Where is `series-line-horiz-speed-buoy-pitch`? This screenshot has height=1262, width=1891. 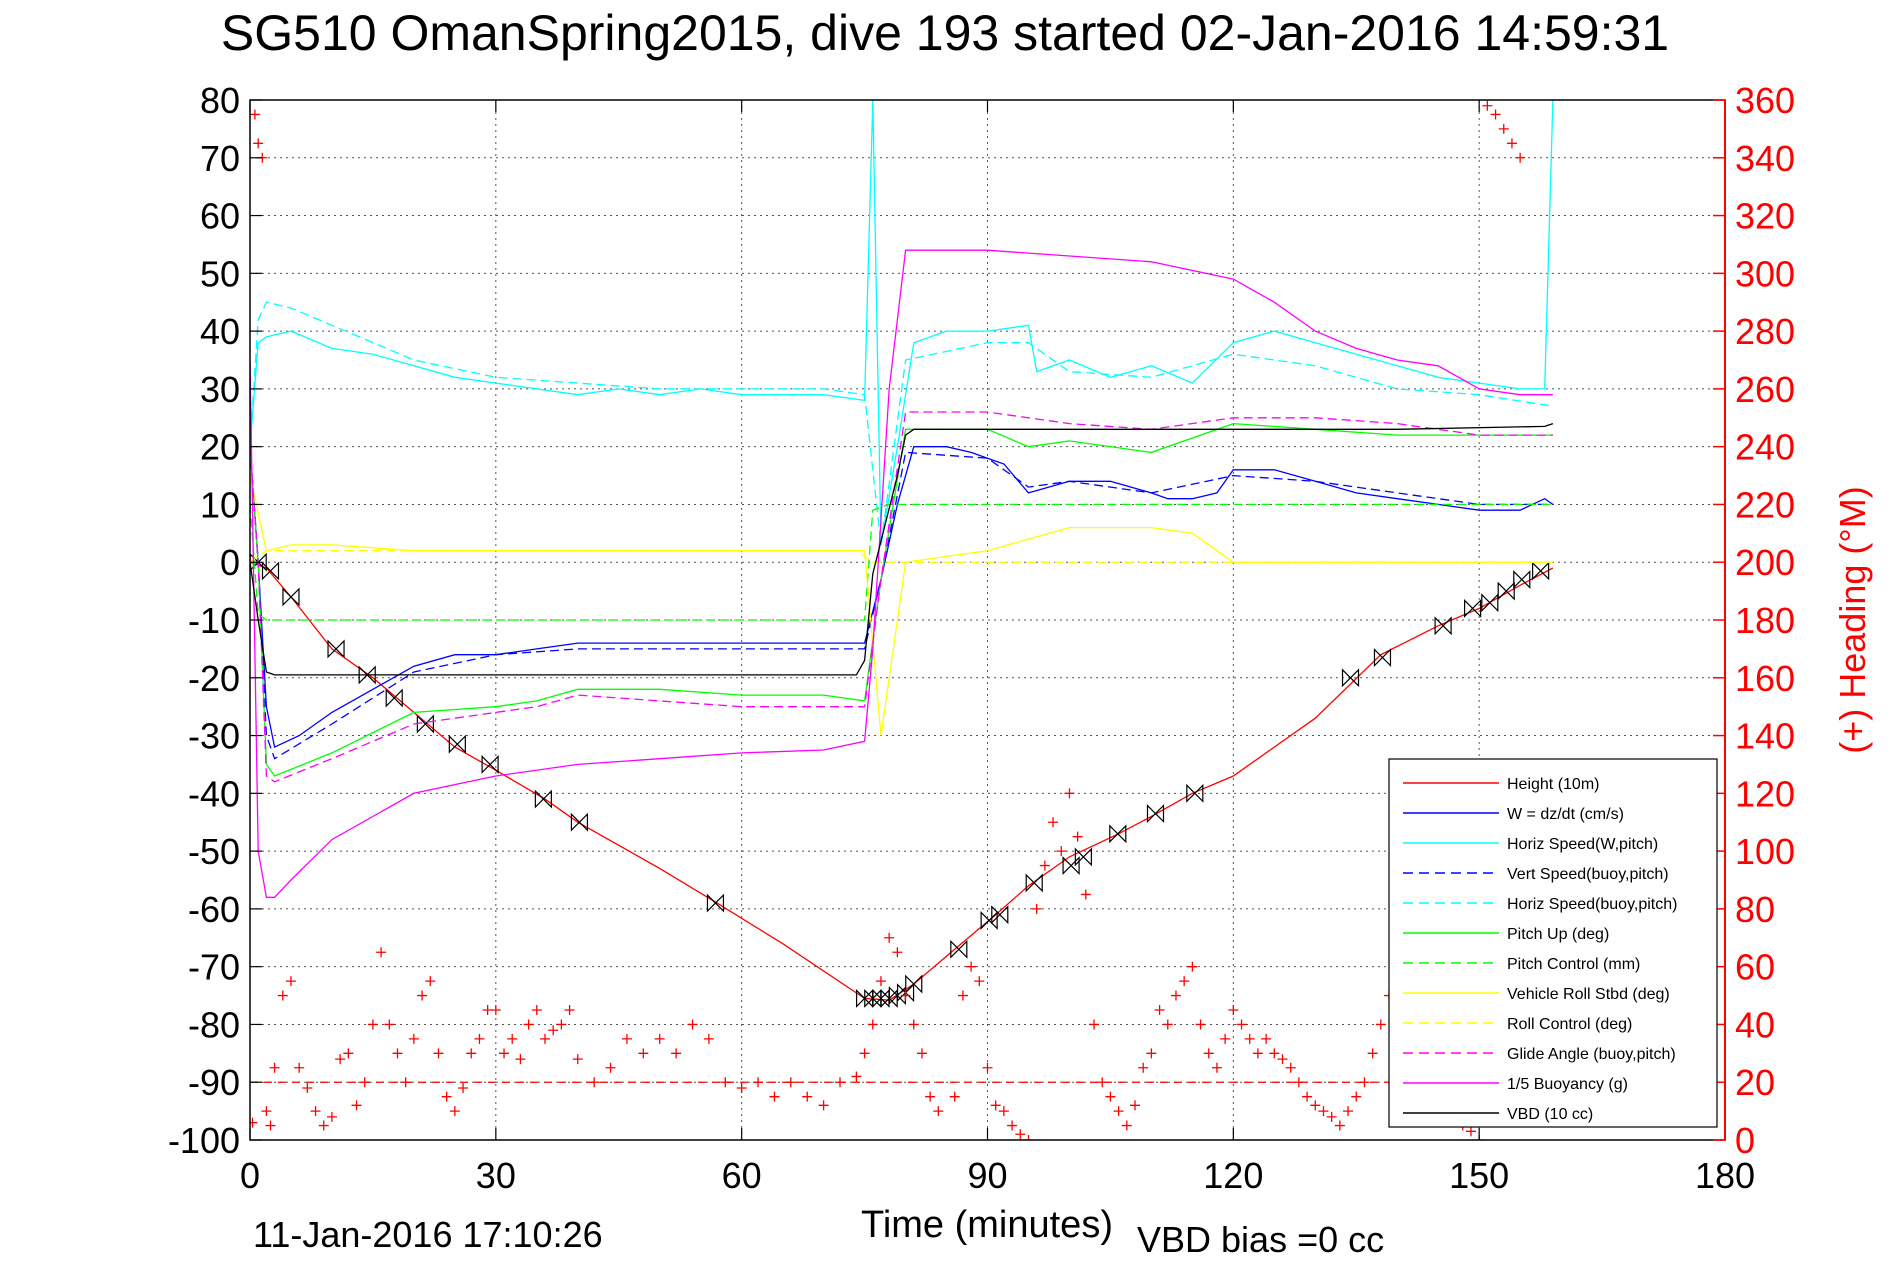 series-line-horiz-speed-buoy-pitch is located at coordinates (902, 423).